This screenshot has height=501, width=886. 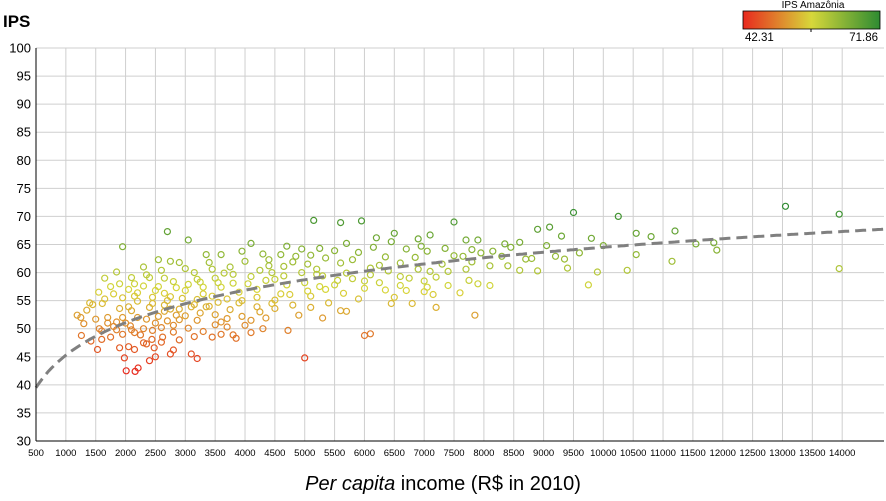 I want to click on x-tick-label: 12500, so click(x=752, y=453).